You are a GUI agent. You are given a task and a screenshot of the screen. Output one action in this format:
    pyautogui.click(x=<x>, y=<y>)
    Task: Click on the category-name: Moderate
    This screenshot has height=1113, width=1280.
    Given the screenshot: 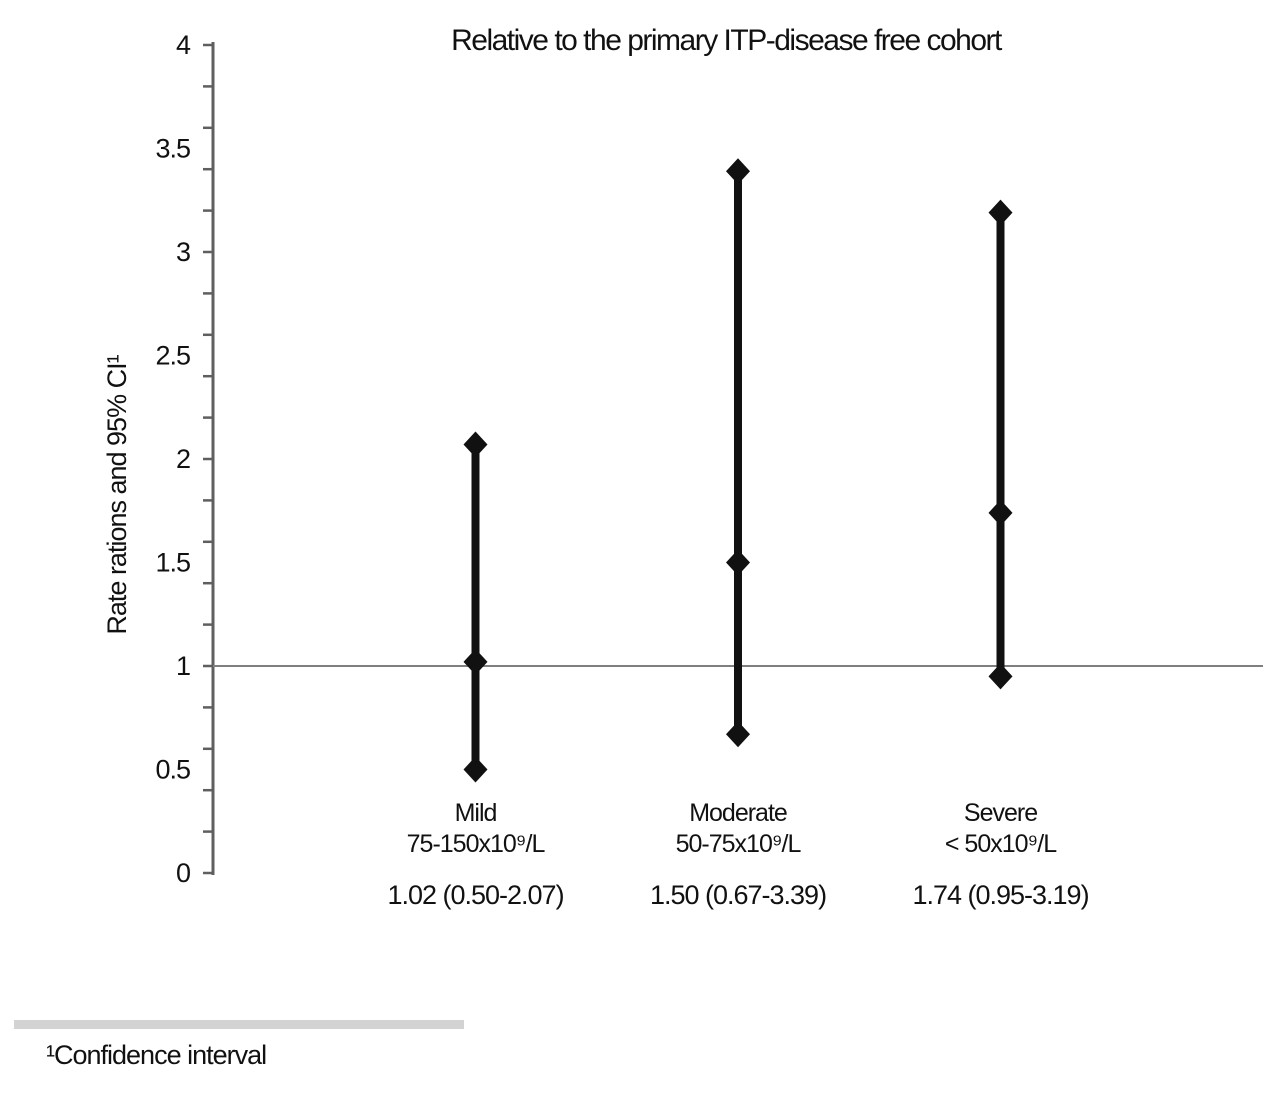 What is the action you would take?
    pyautogui.click(x=738, y=813)
    